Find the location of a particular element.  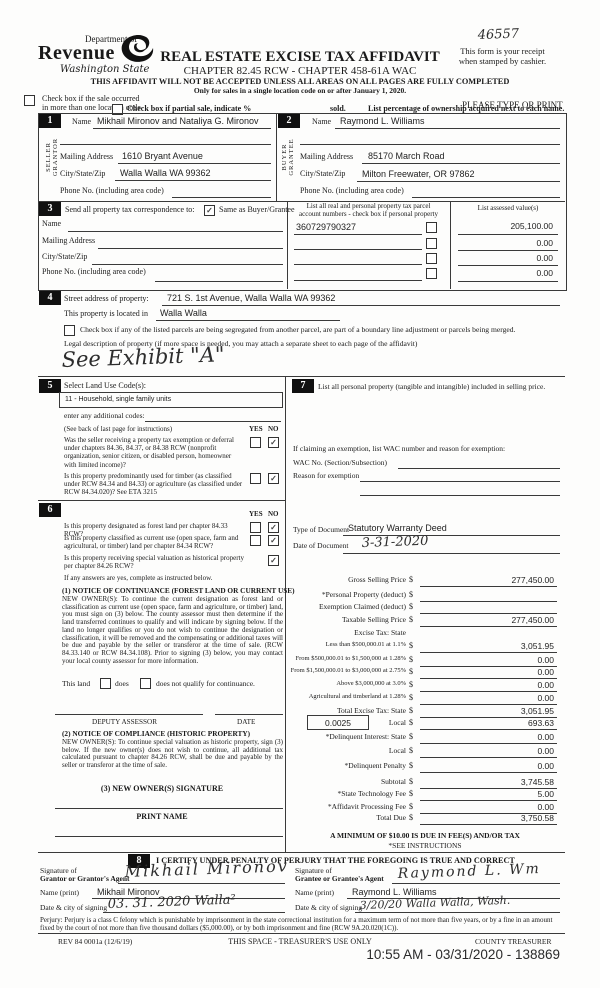

additional-codes-line is located at coordinates (213, 421).